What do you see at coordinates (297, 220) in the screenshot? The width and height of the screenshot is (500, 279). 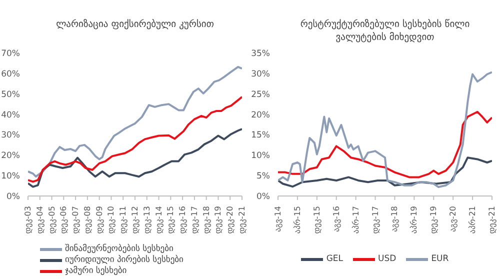 I see `x-tick-label: აპრ-15` at bounding box center [297, 220].